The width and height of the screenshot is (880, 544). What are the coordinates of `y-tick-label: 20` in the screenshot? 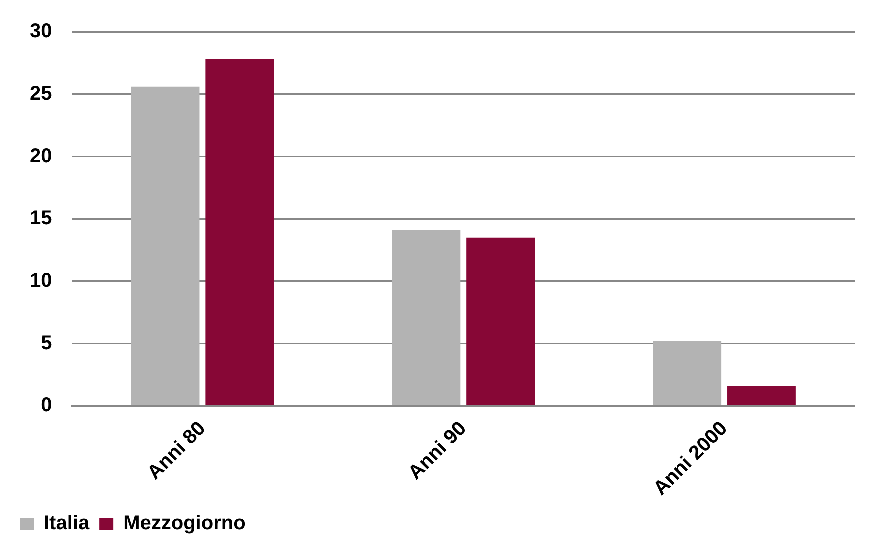 It's located at (41, 156).